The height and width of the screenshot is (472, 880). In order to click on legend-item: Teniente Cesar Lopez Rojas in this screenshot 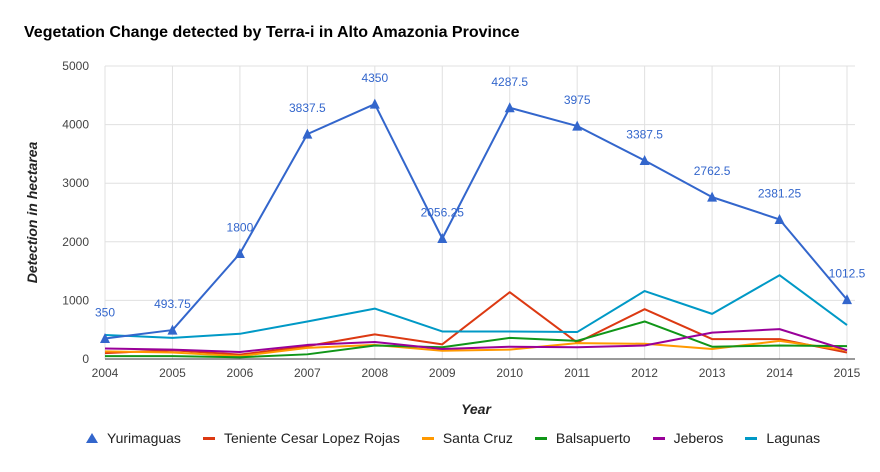, I will do `click(301, 438)`.